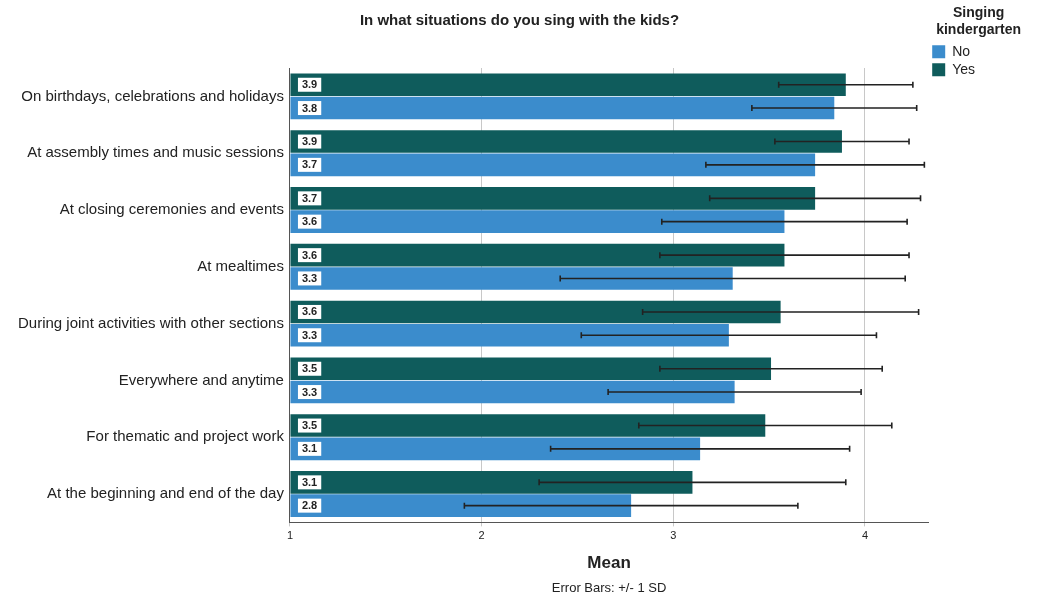 The image size is (1039, 604). I want to click on y-tick-label: During joint activities with other sections, so click(151, 322).